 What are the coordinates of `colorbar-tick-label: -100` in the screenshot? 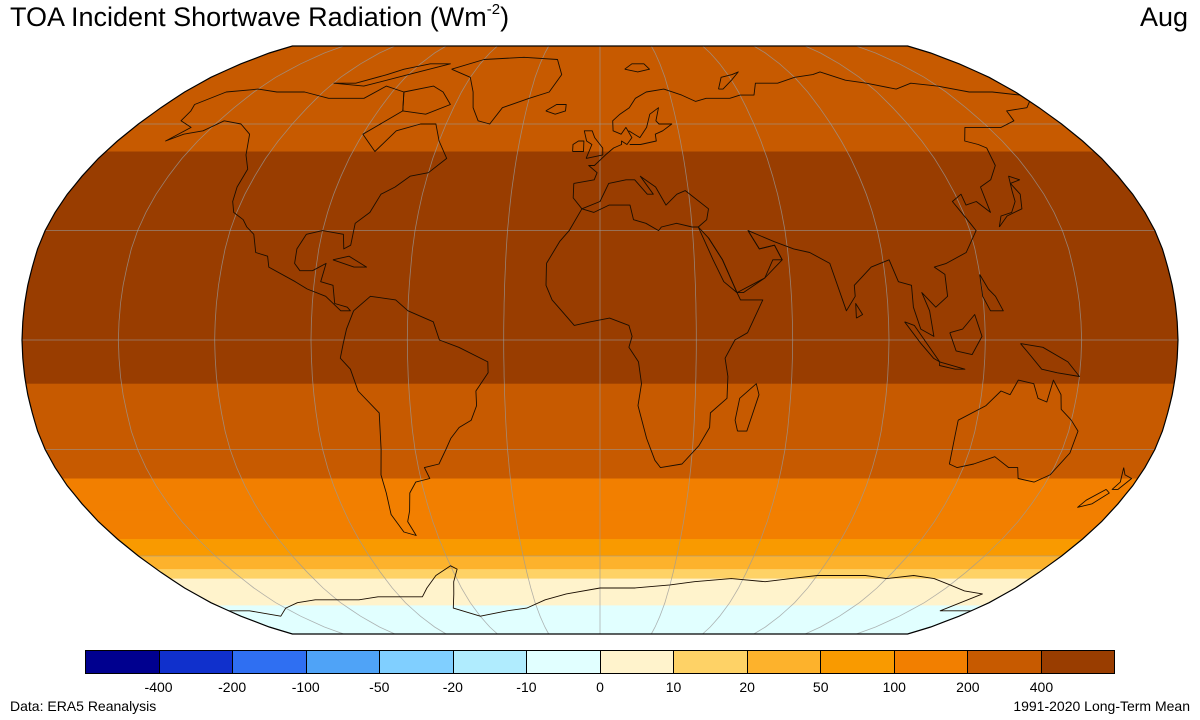 It's located at (305, 687).